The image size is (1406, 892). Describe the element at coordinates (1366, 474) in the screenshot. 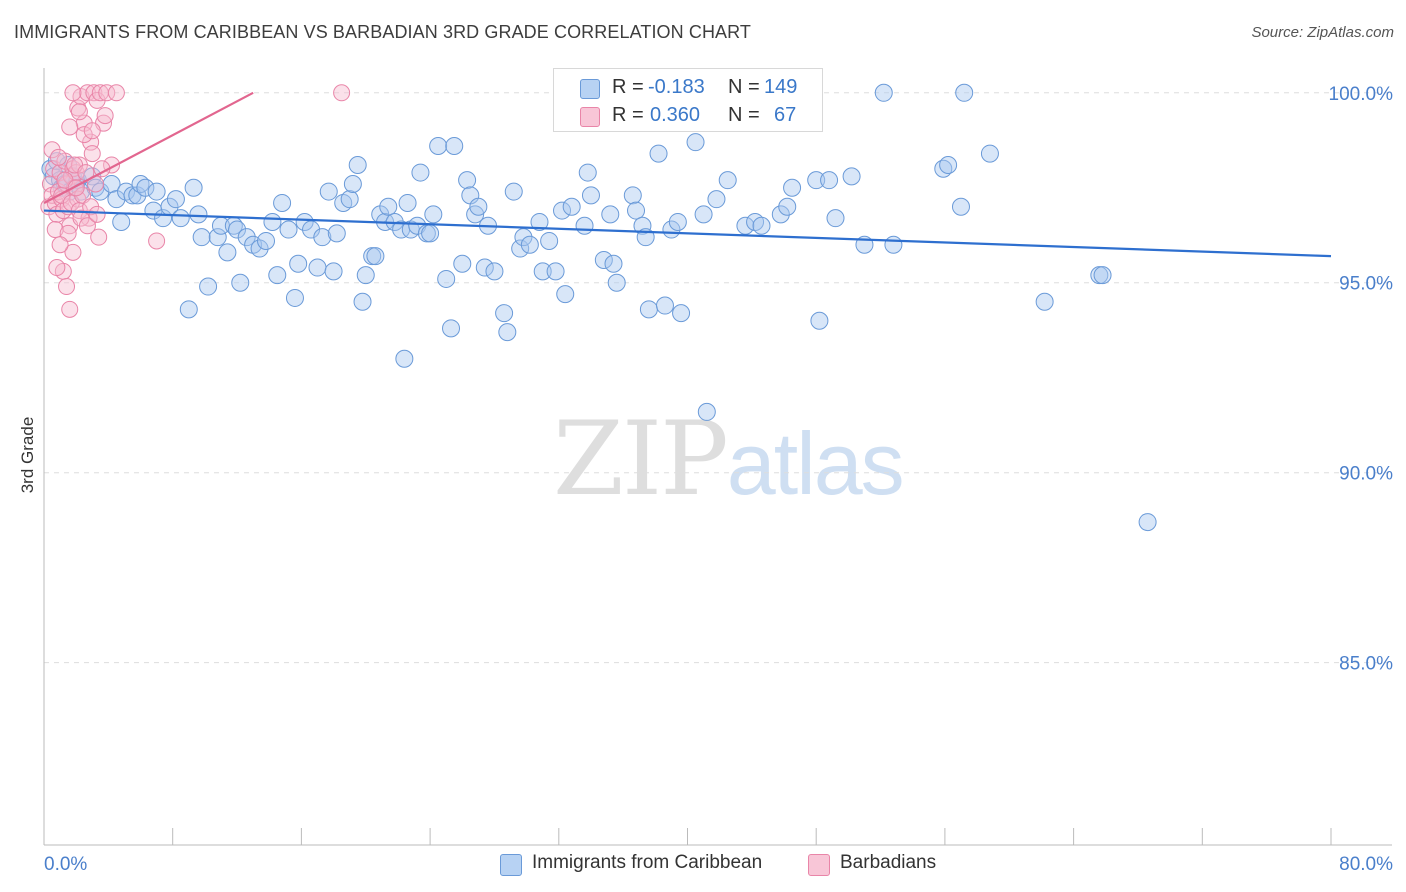

I see `y-tick-label: 90.0%` at that location.